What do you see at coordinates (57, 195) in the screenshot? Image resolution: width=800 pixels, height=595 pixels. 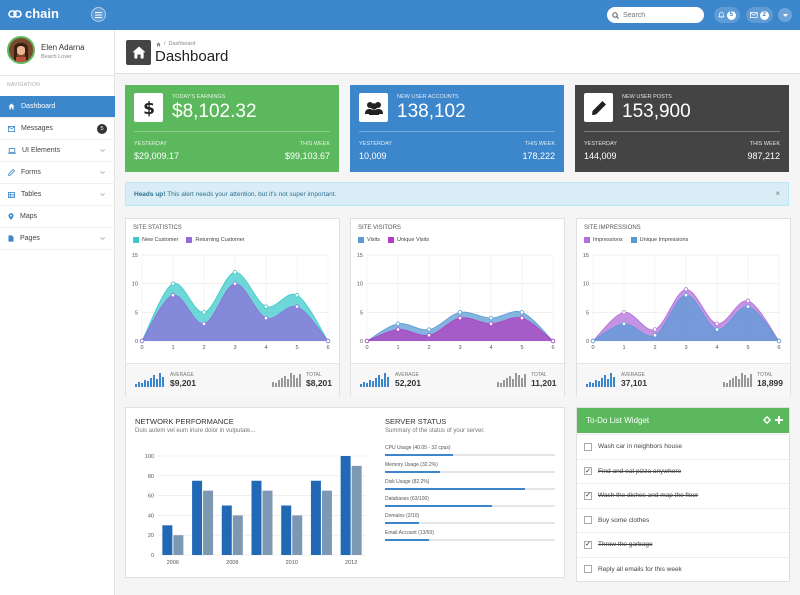 I see `sidebar-item-tables: Tables` at bounding box center [57, 195].